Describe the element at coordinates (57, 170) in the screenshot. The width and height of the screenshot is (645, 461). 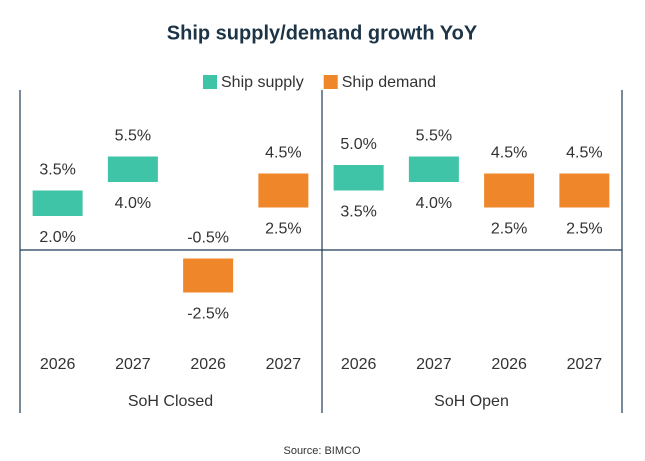
I see `data-label-high: 3.5%` at that location.